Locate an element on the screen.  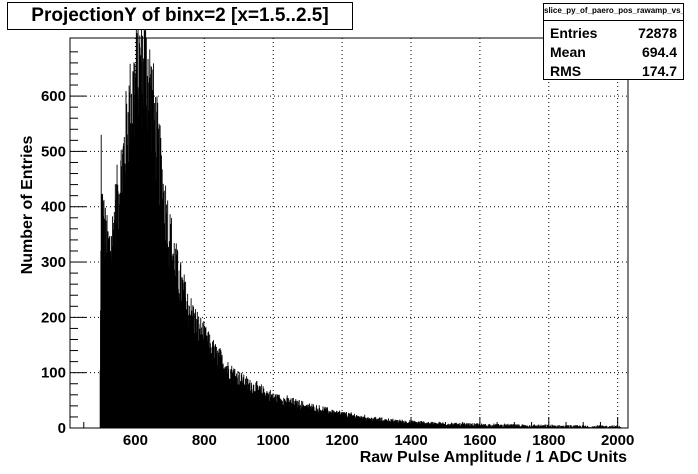
y-tick-label: 600 is located at coordinates (53, 96).